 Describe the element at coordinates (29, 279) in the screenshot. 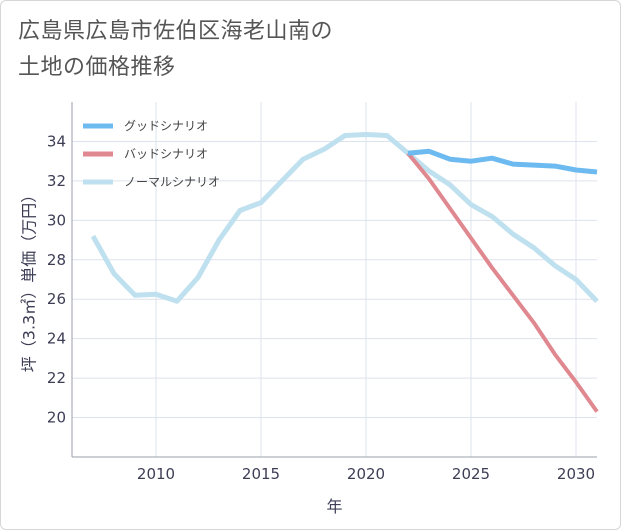

I see `y-axis-label: 坪（3.3㎡）単価（万円）` at that location.